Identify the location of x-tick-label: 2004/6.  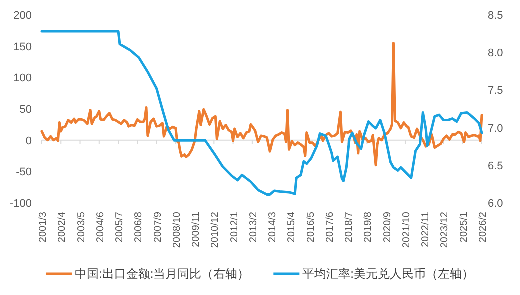
(100, 227).